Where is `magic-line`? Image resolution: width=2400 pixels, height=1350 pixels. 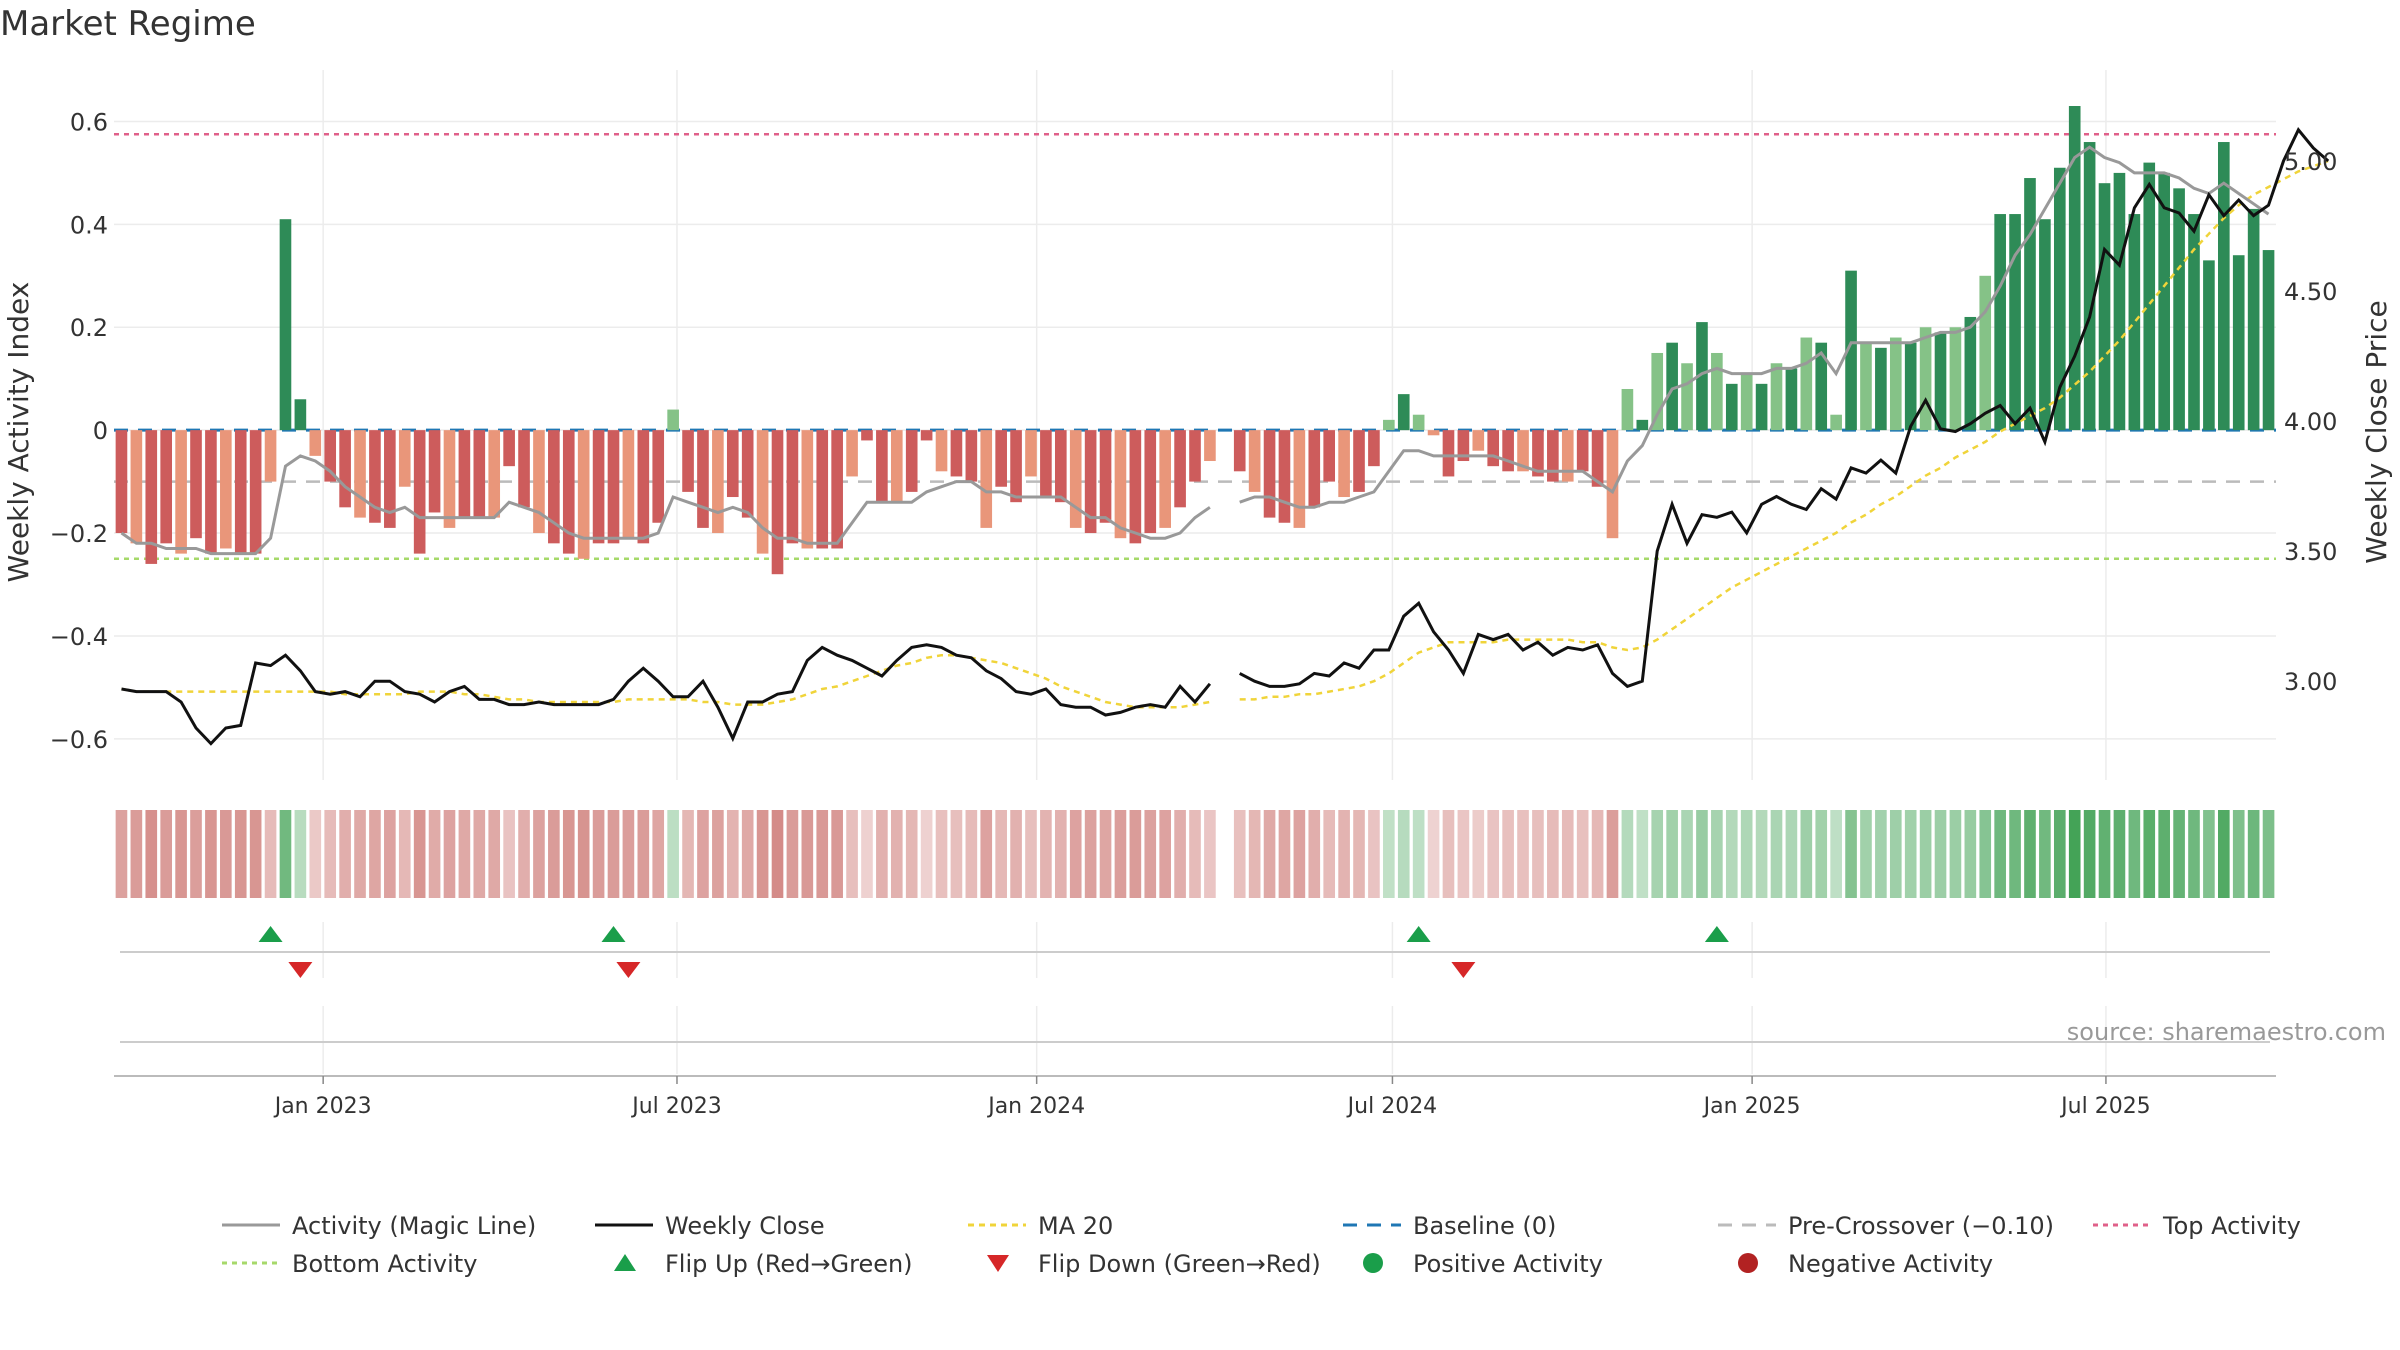
magic-line is located at coordinates (1754, 327).